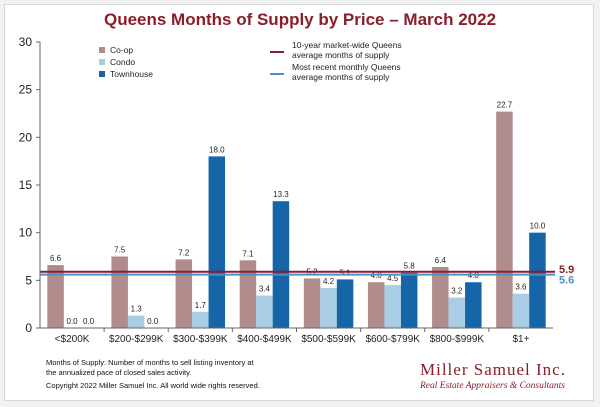 The width and height of the screenshot is (600, 407). Describe the element at coordinates (102, 62) in the screenshot. I see `legend-swatch-condo` at that location.